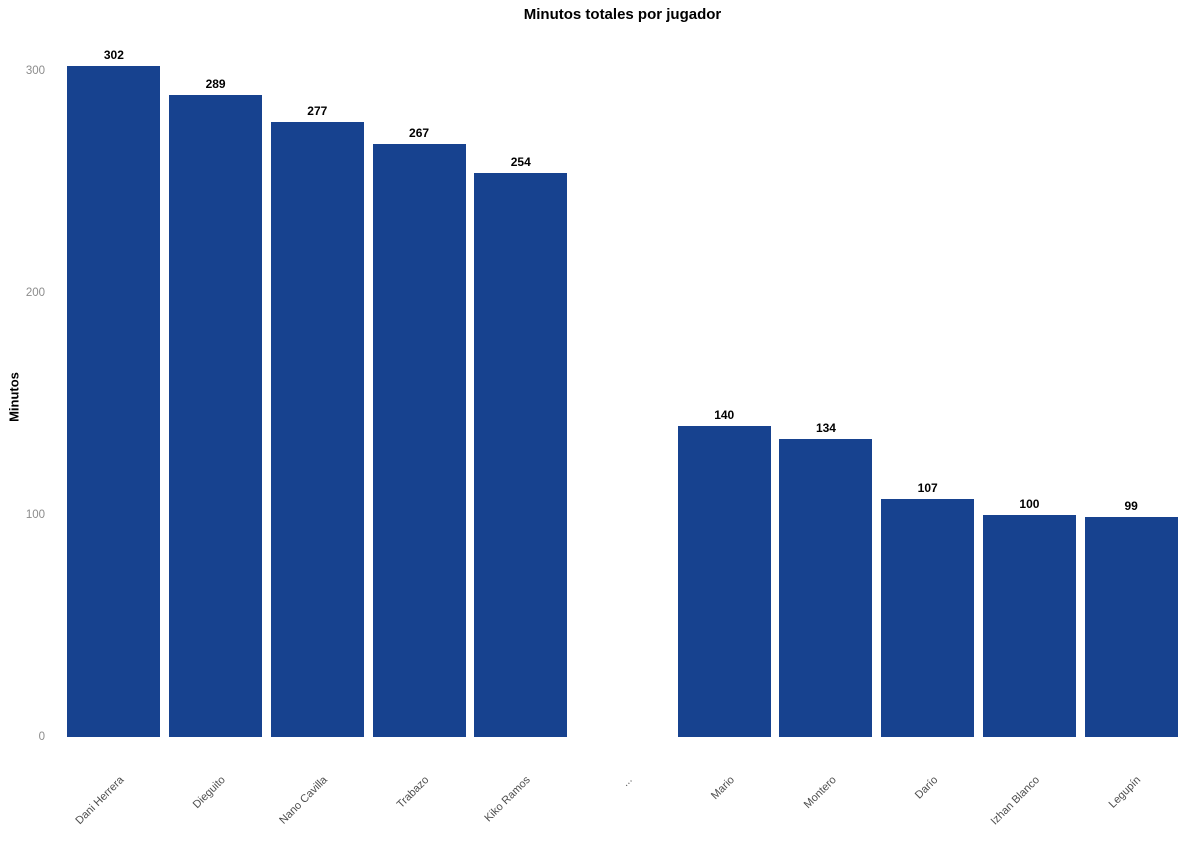  What do you see at coordinates (413, 792) in the screenshot?
I see `x-tick-label: Trabazo` at bounding box center [413, 792].